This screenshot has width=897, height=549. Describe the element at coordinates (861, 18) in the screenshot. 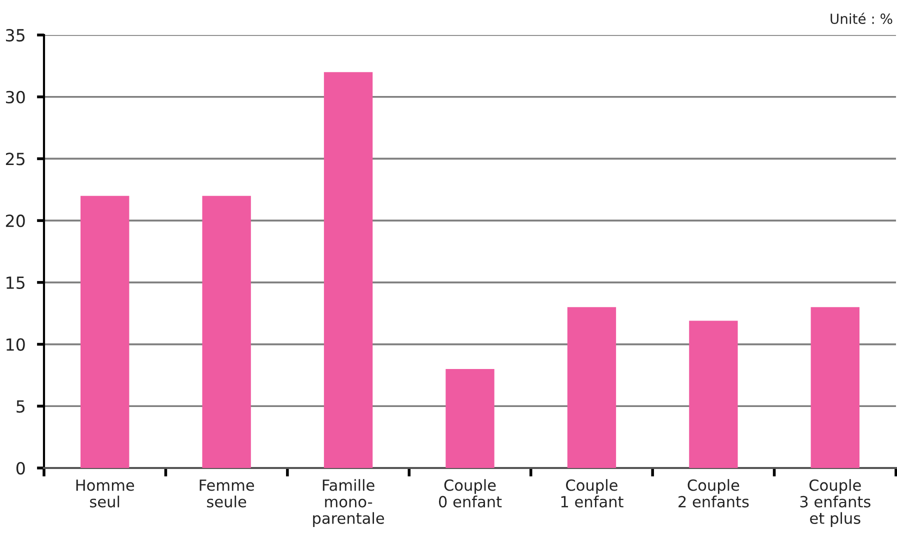

I see `text: Unité : %` at that location.